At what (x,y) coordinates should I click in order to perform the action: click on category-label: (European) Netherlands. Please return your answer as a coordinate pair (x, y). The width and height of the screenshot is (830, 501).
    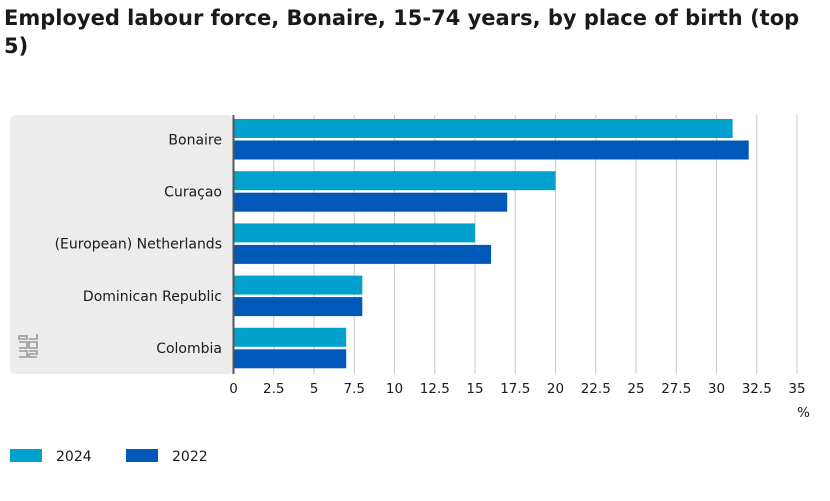
    Looking at the image, I should click on (138, 245).